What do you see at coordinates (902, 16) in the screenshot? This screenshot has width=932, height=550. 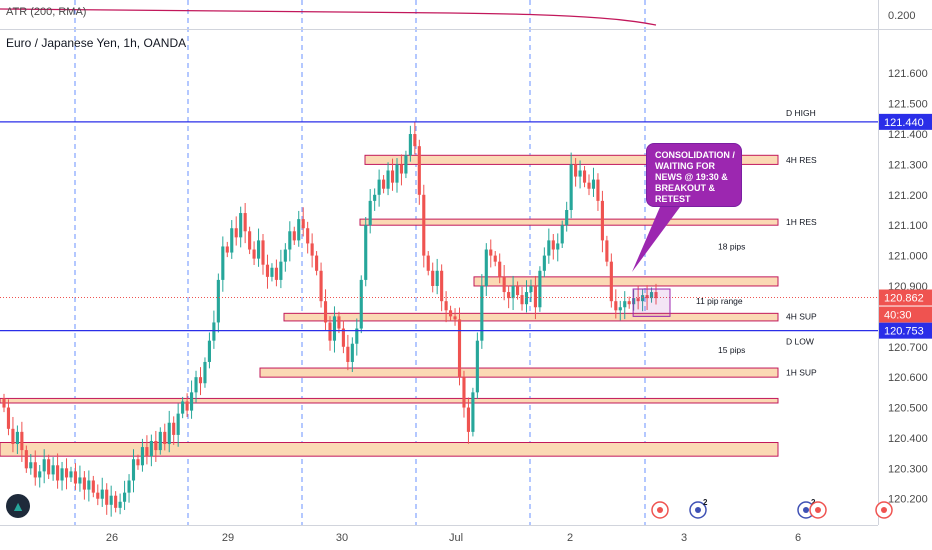 I see `atr-value-label: 0.200` at bounding box center [902, 16].